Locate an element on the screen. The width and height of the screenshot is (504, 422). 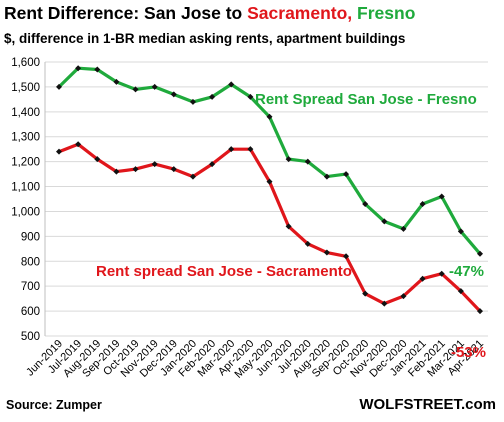
y-tick-label: 1,500 is located at coordinates (25, 88).